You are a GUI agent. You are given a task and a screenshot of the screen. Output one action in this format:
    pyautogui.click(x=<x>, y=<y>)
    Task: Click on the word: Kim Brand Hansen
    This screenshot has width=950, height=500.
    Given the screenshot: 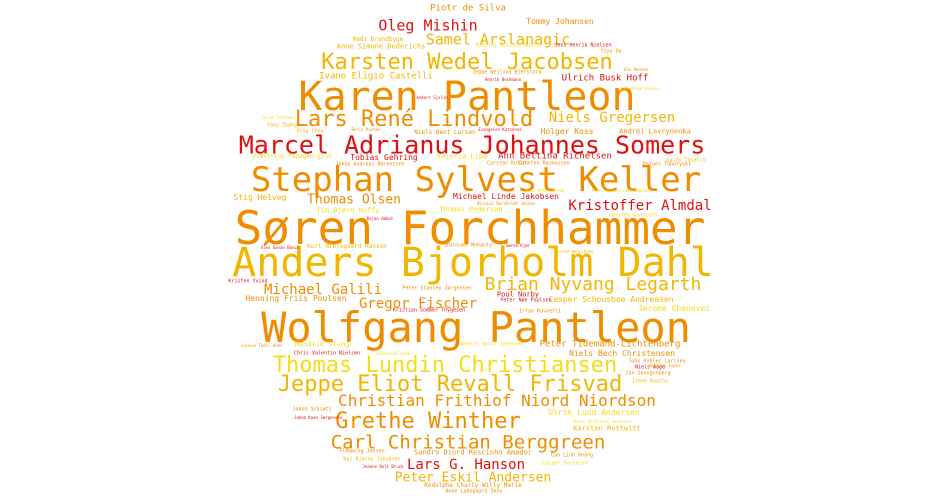 What is the action you would take?
    pyautogui.click(x=640, y=88)
    